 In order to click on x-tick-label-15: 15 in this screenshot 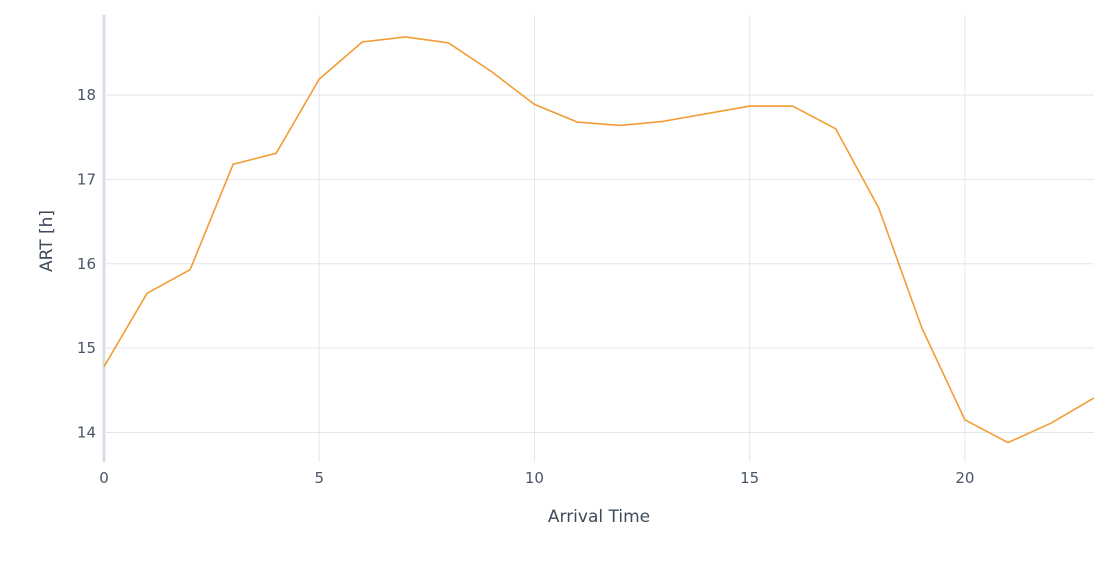, I will do `click(749, 478)`.